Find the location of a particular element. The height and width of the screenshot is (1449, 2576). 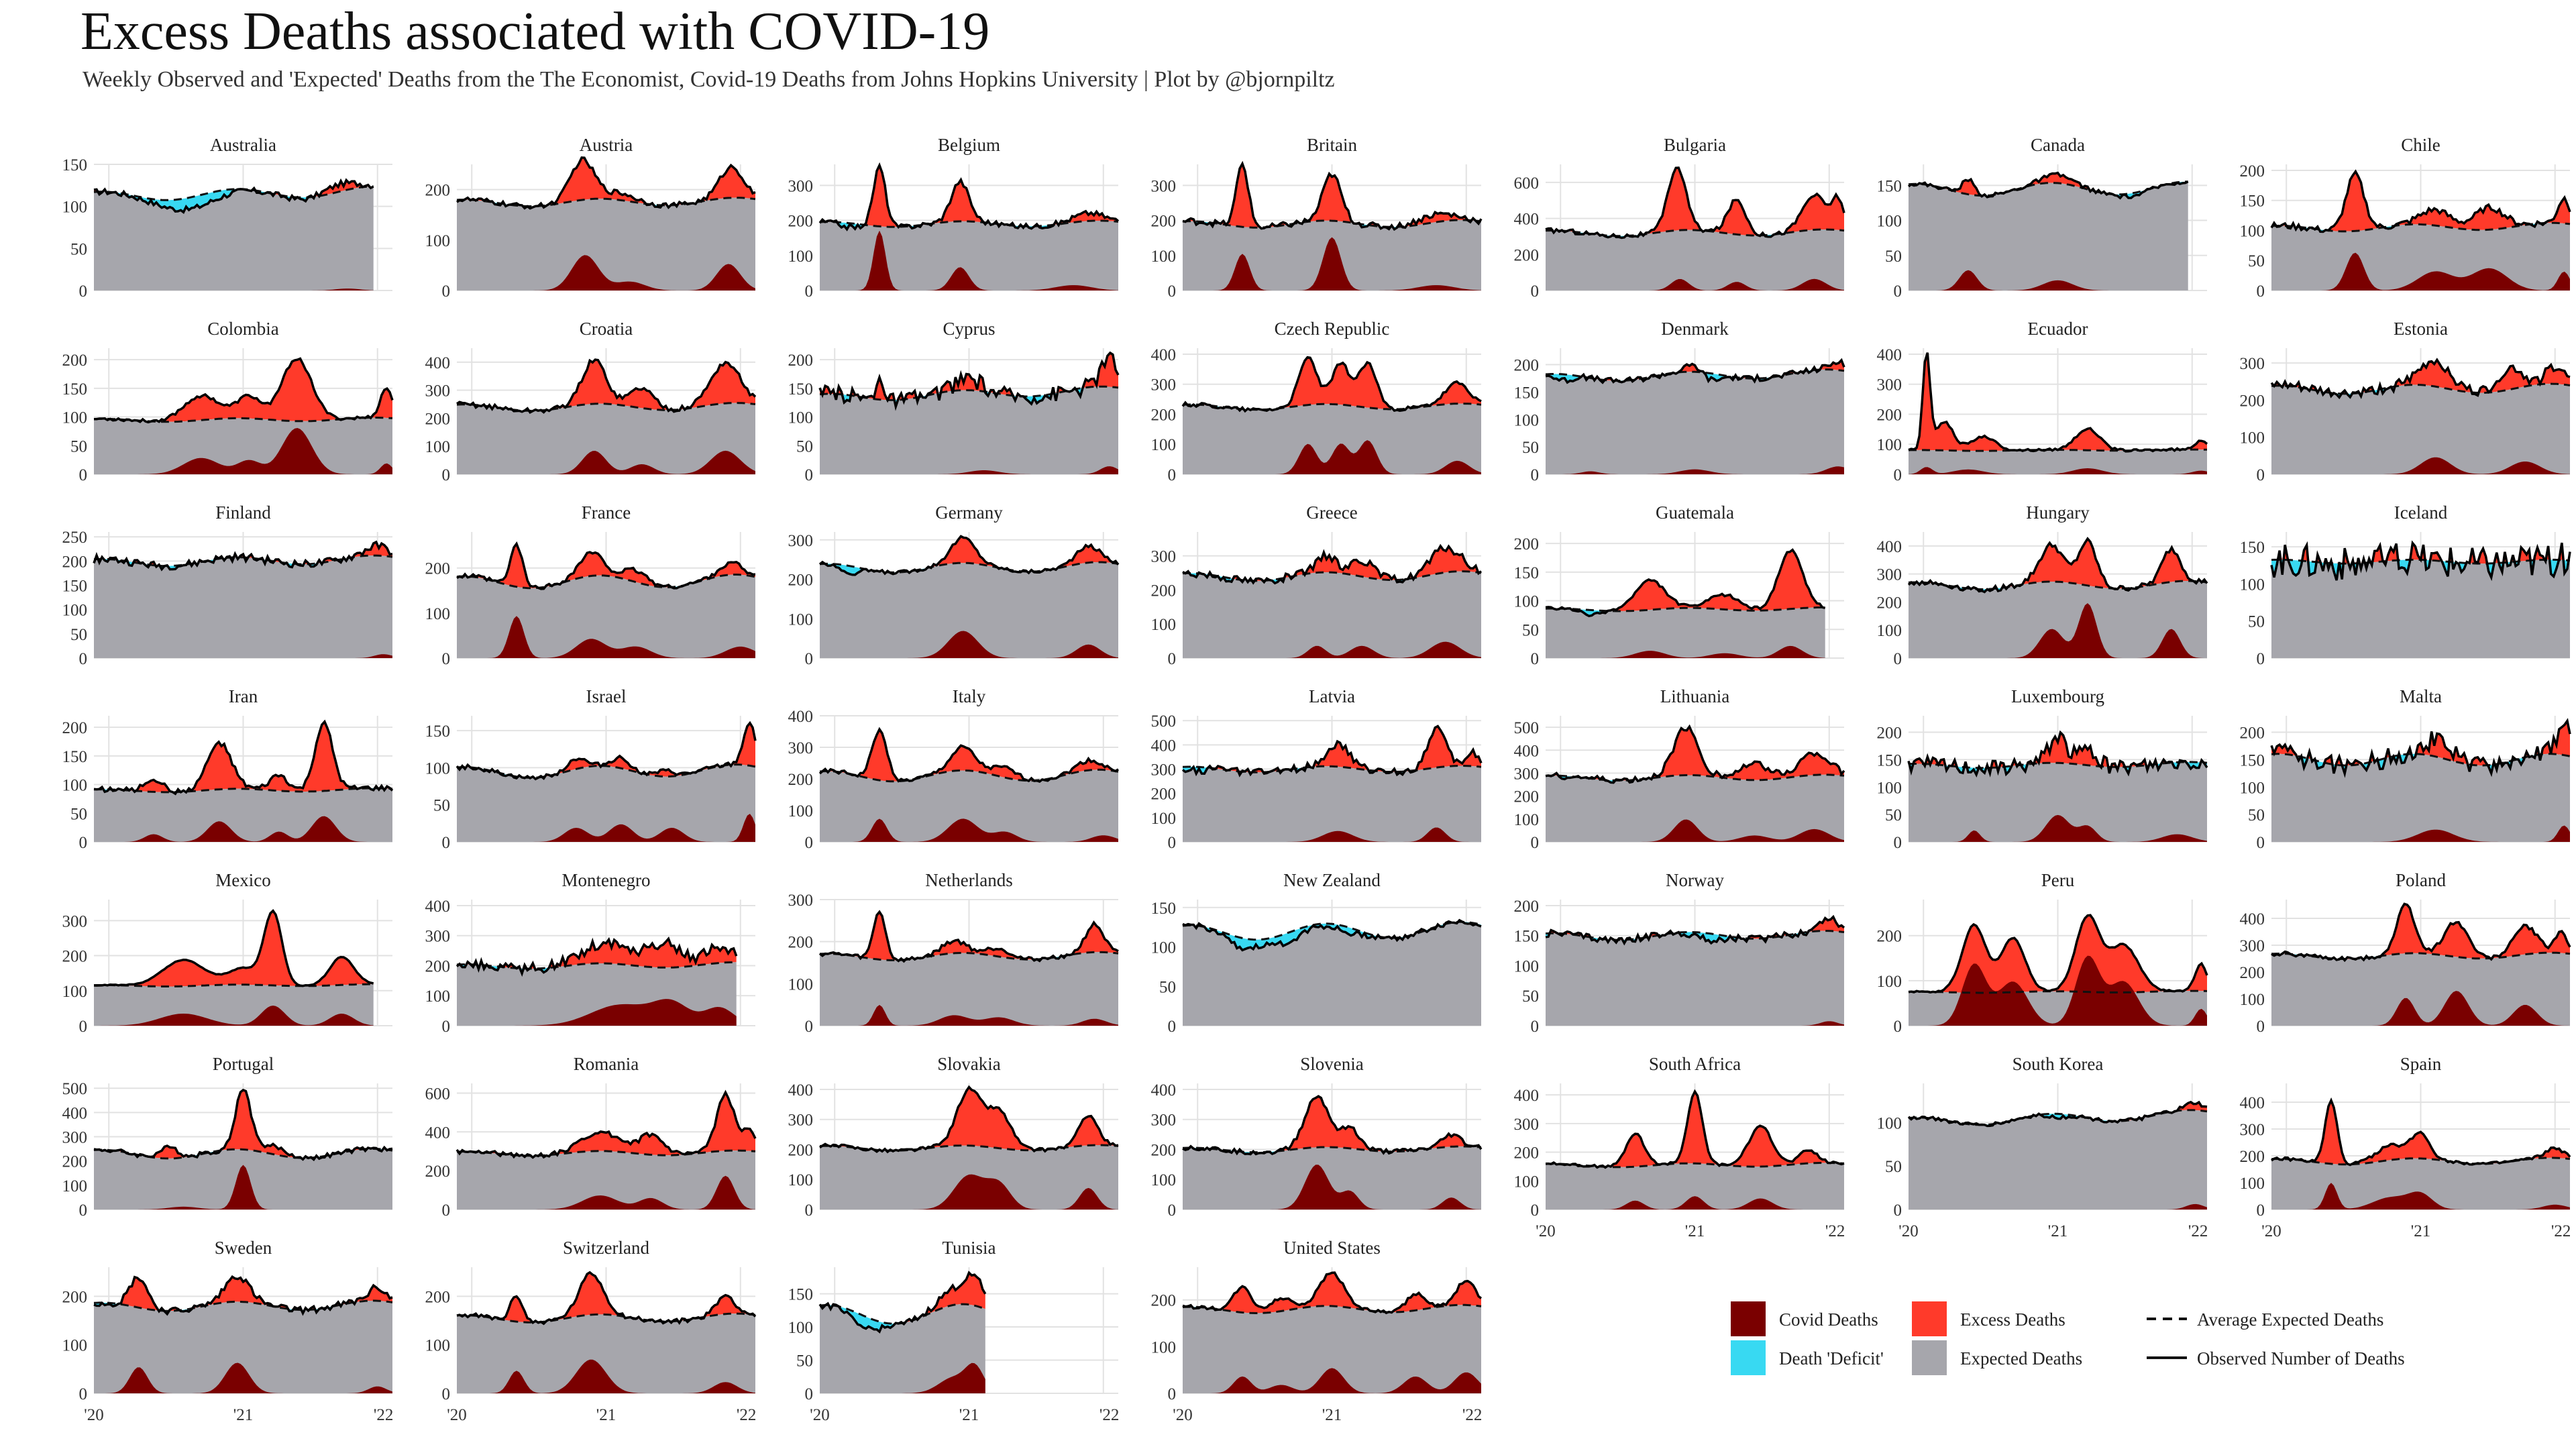

country-panel-bulgaria: Bulgaria 0 200 400 600 is located at coordinates (1679, 218).